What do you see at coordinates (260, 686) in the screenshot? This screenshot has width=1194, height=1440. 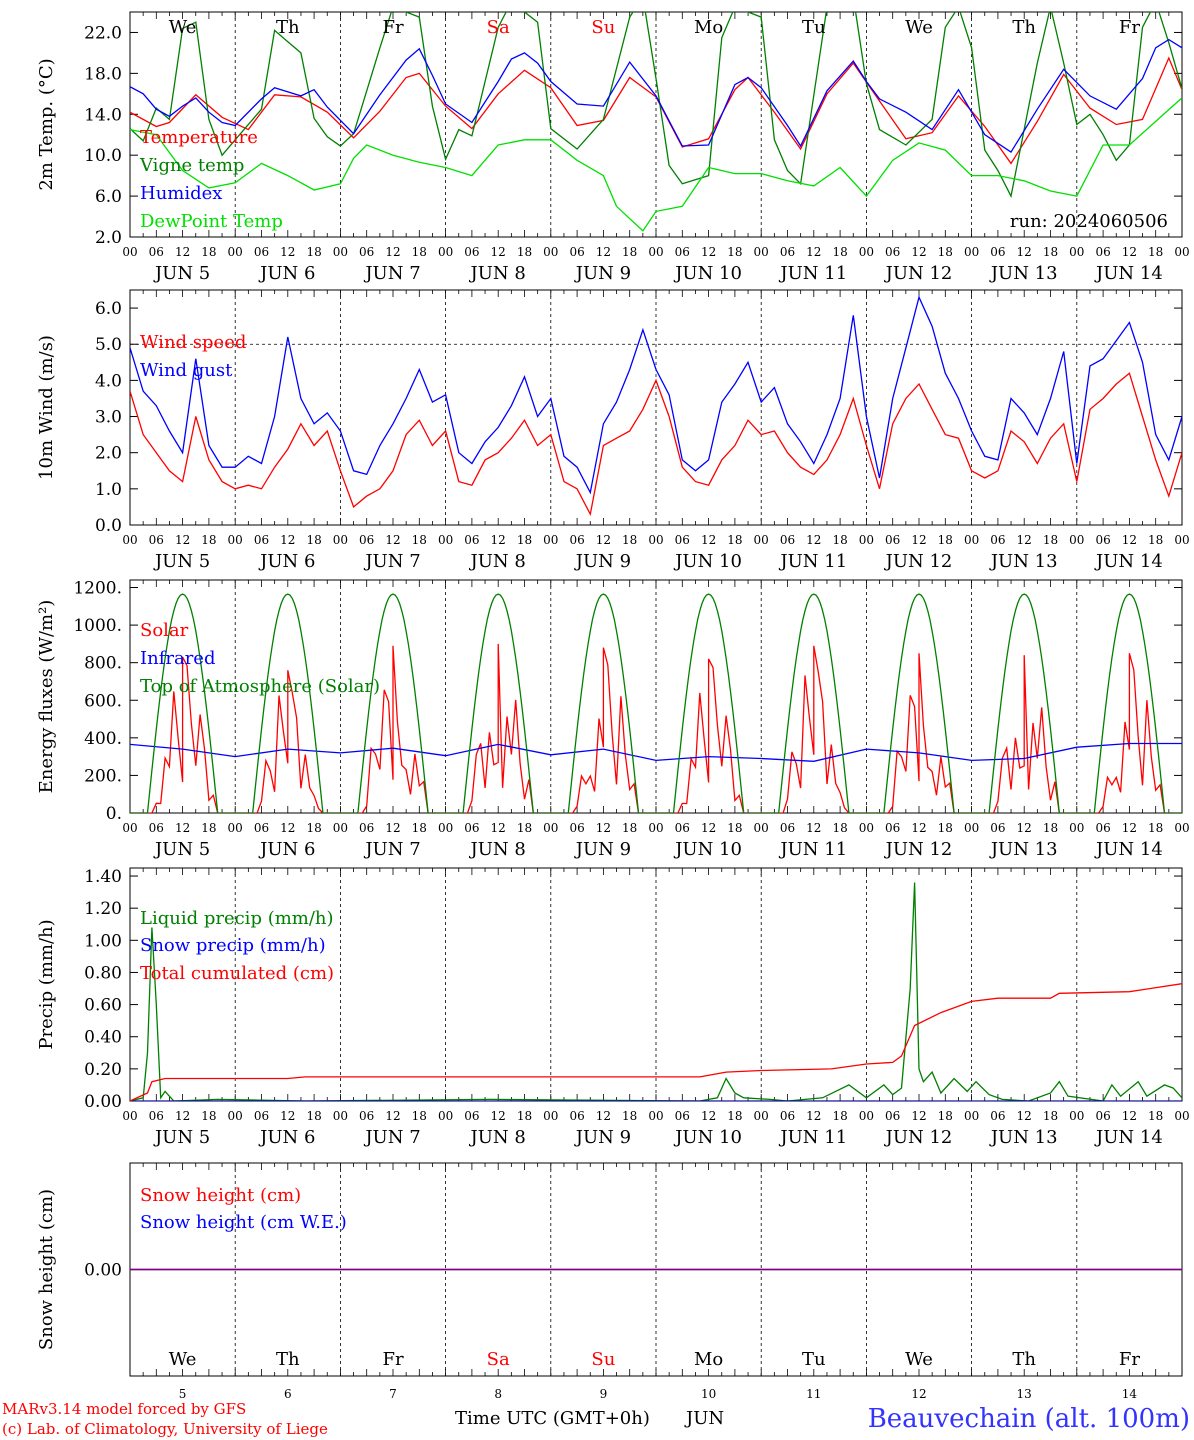 I see `legend-entry: Top of Atmosphere (Solar)` at bounding box center [260, 686].